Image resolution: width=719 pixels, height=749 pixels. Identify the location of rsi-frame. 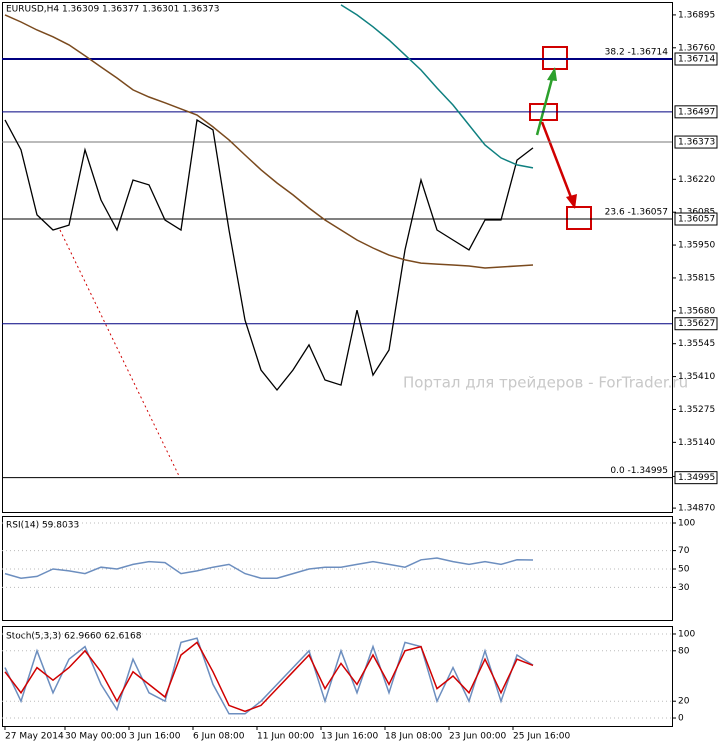
(337, 568).